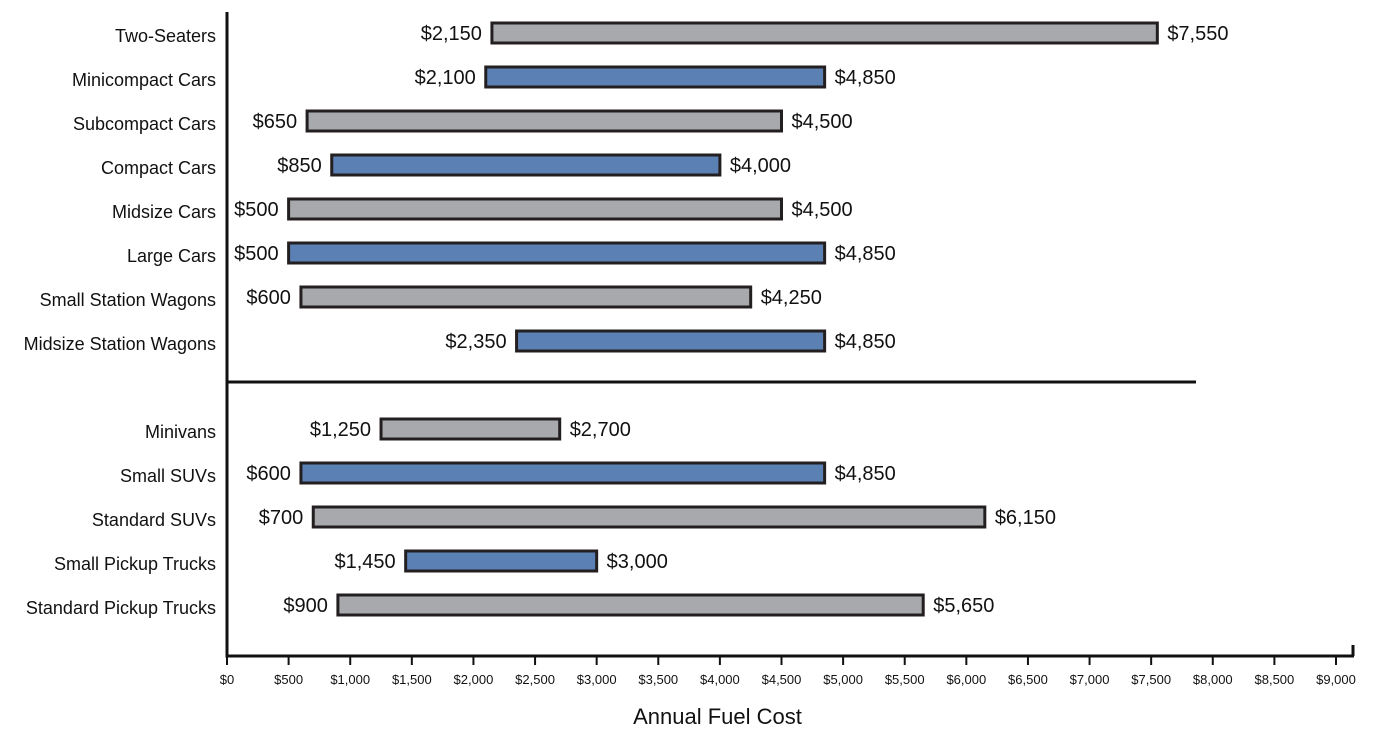 Image resolution: width=1380 pixels, height=730 pixels. I want to click on x-tick-label: $0, so click(227, 679).